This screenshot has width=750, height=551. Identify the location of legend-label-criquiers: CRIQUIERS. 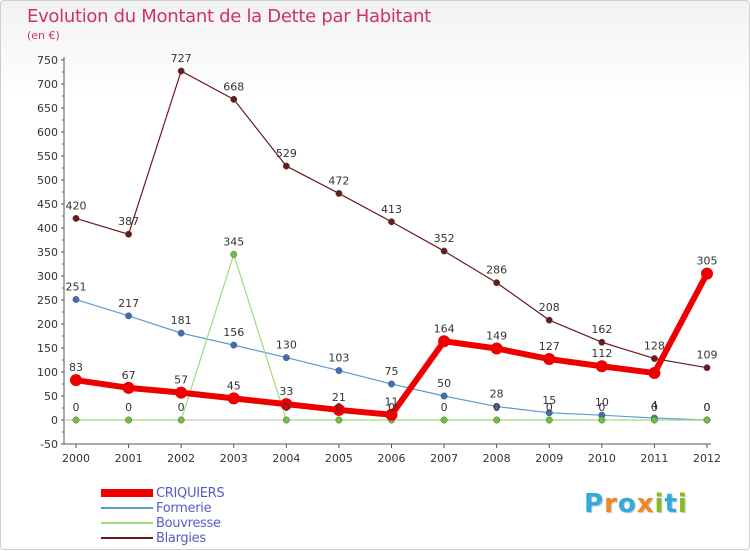
(190, 493).